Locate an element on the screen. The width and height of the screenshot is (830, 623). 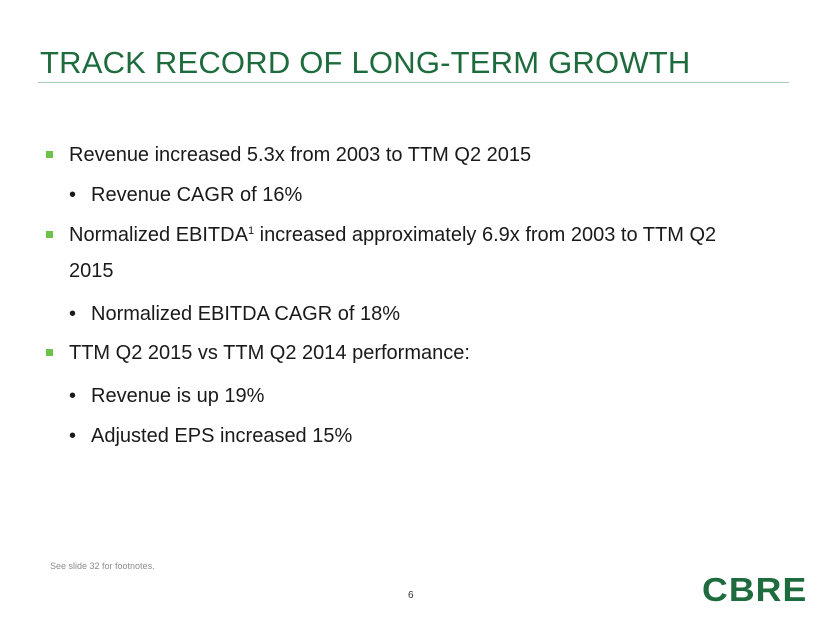
footnote-marker: 1 is located at coordinates (251, 231).